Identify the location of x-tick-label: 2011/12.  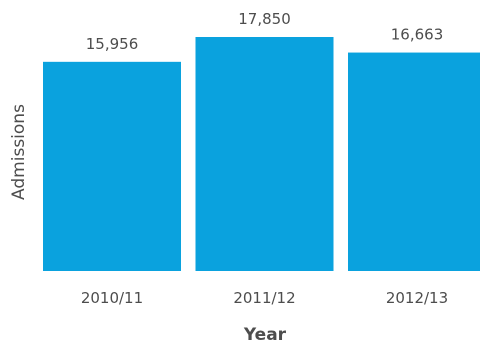
(264, 298).